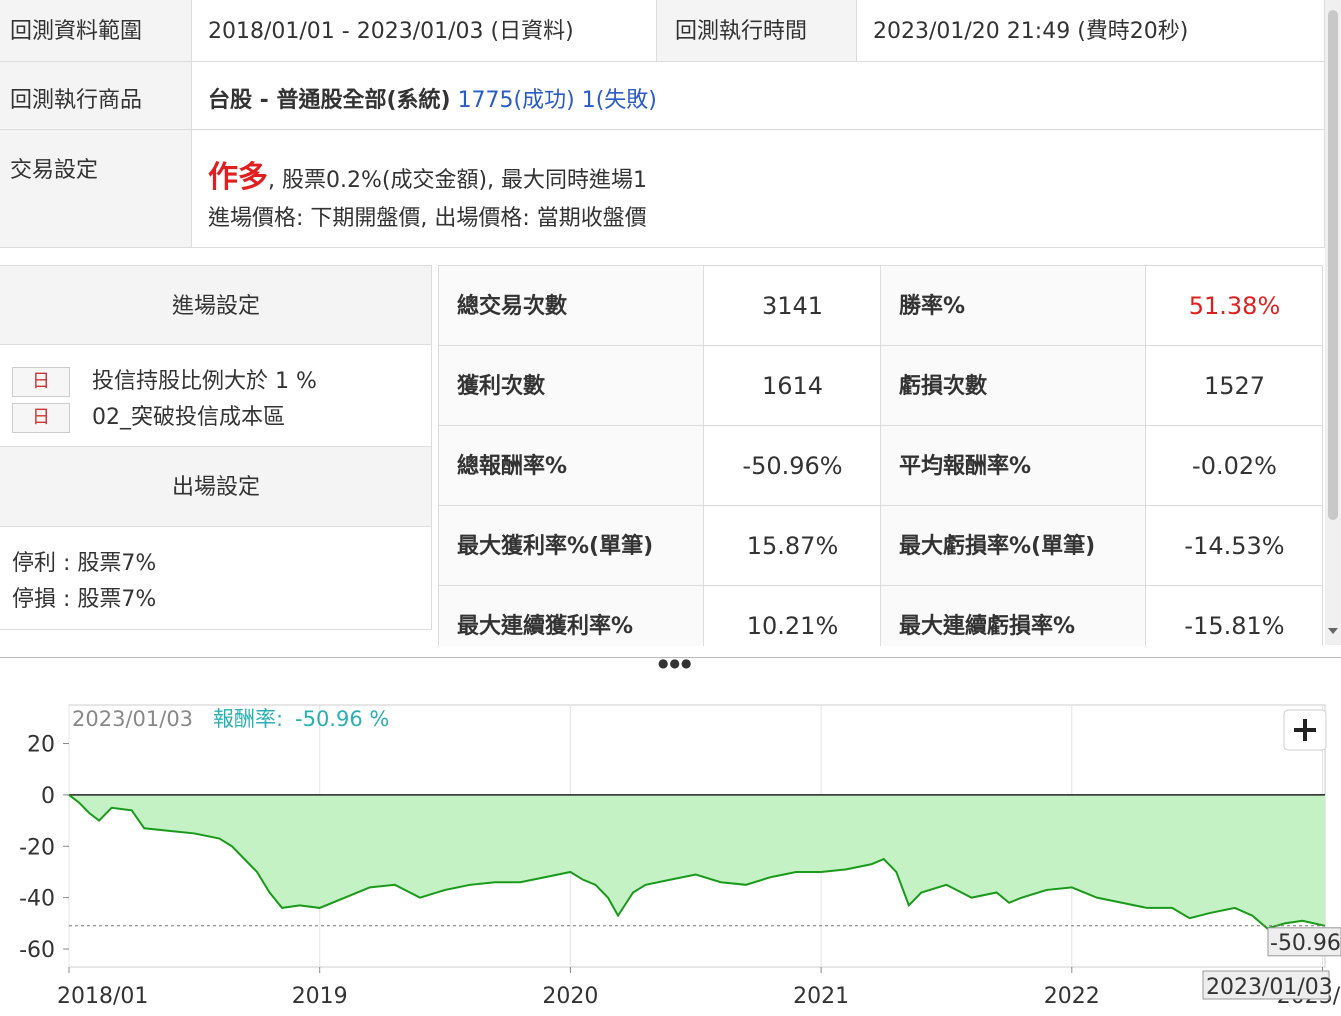 Image resolution: width=1341 pixels, height=1016 pixels. I want to click on rule: 停利 : 股票7%, so click(84, 563).